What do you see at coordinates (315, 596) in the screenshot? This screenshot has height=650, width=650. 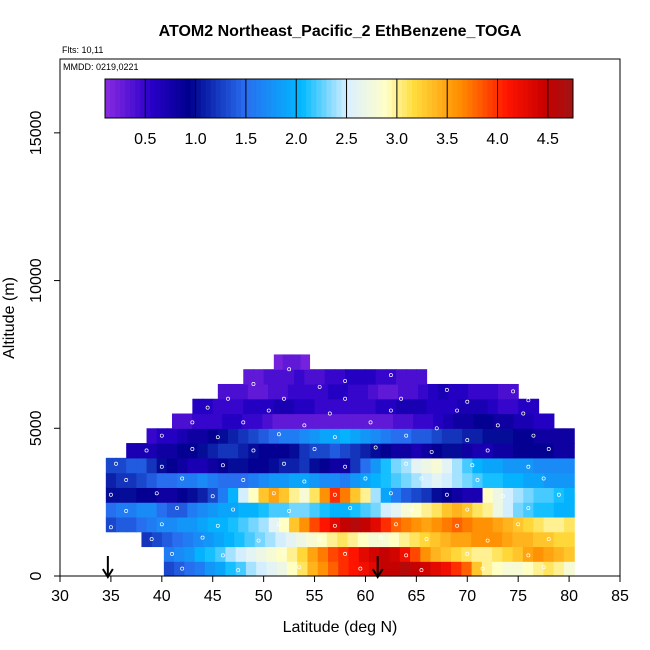 I see `x-tick-label: 55` at bounding box center [315, 596].